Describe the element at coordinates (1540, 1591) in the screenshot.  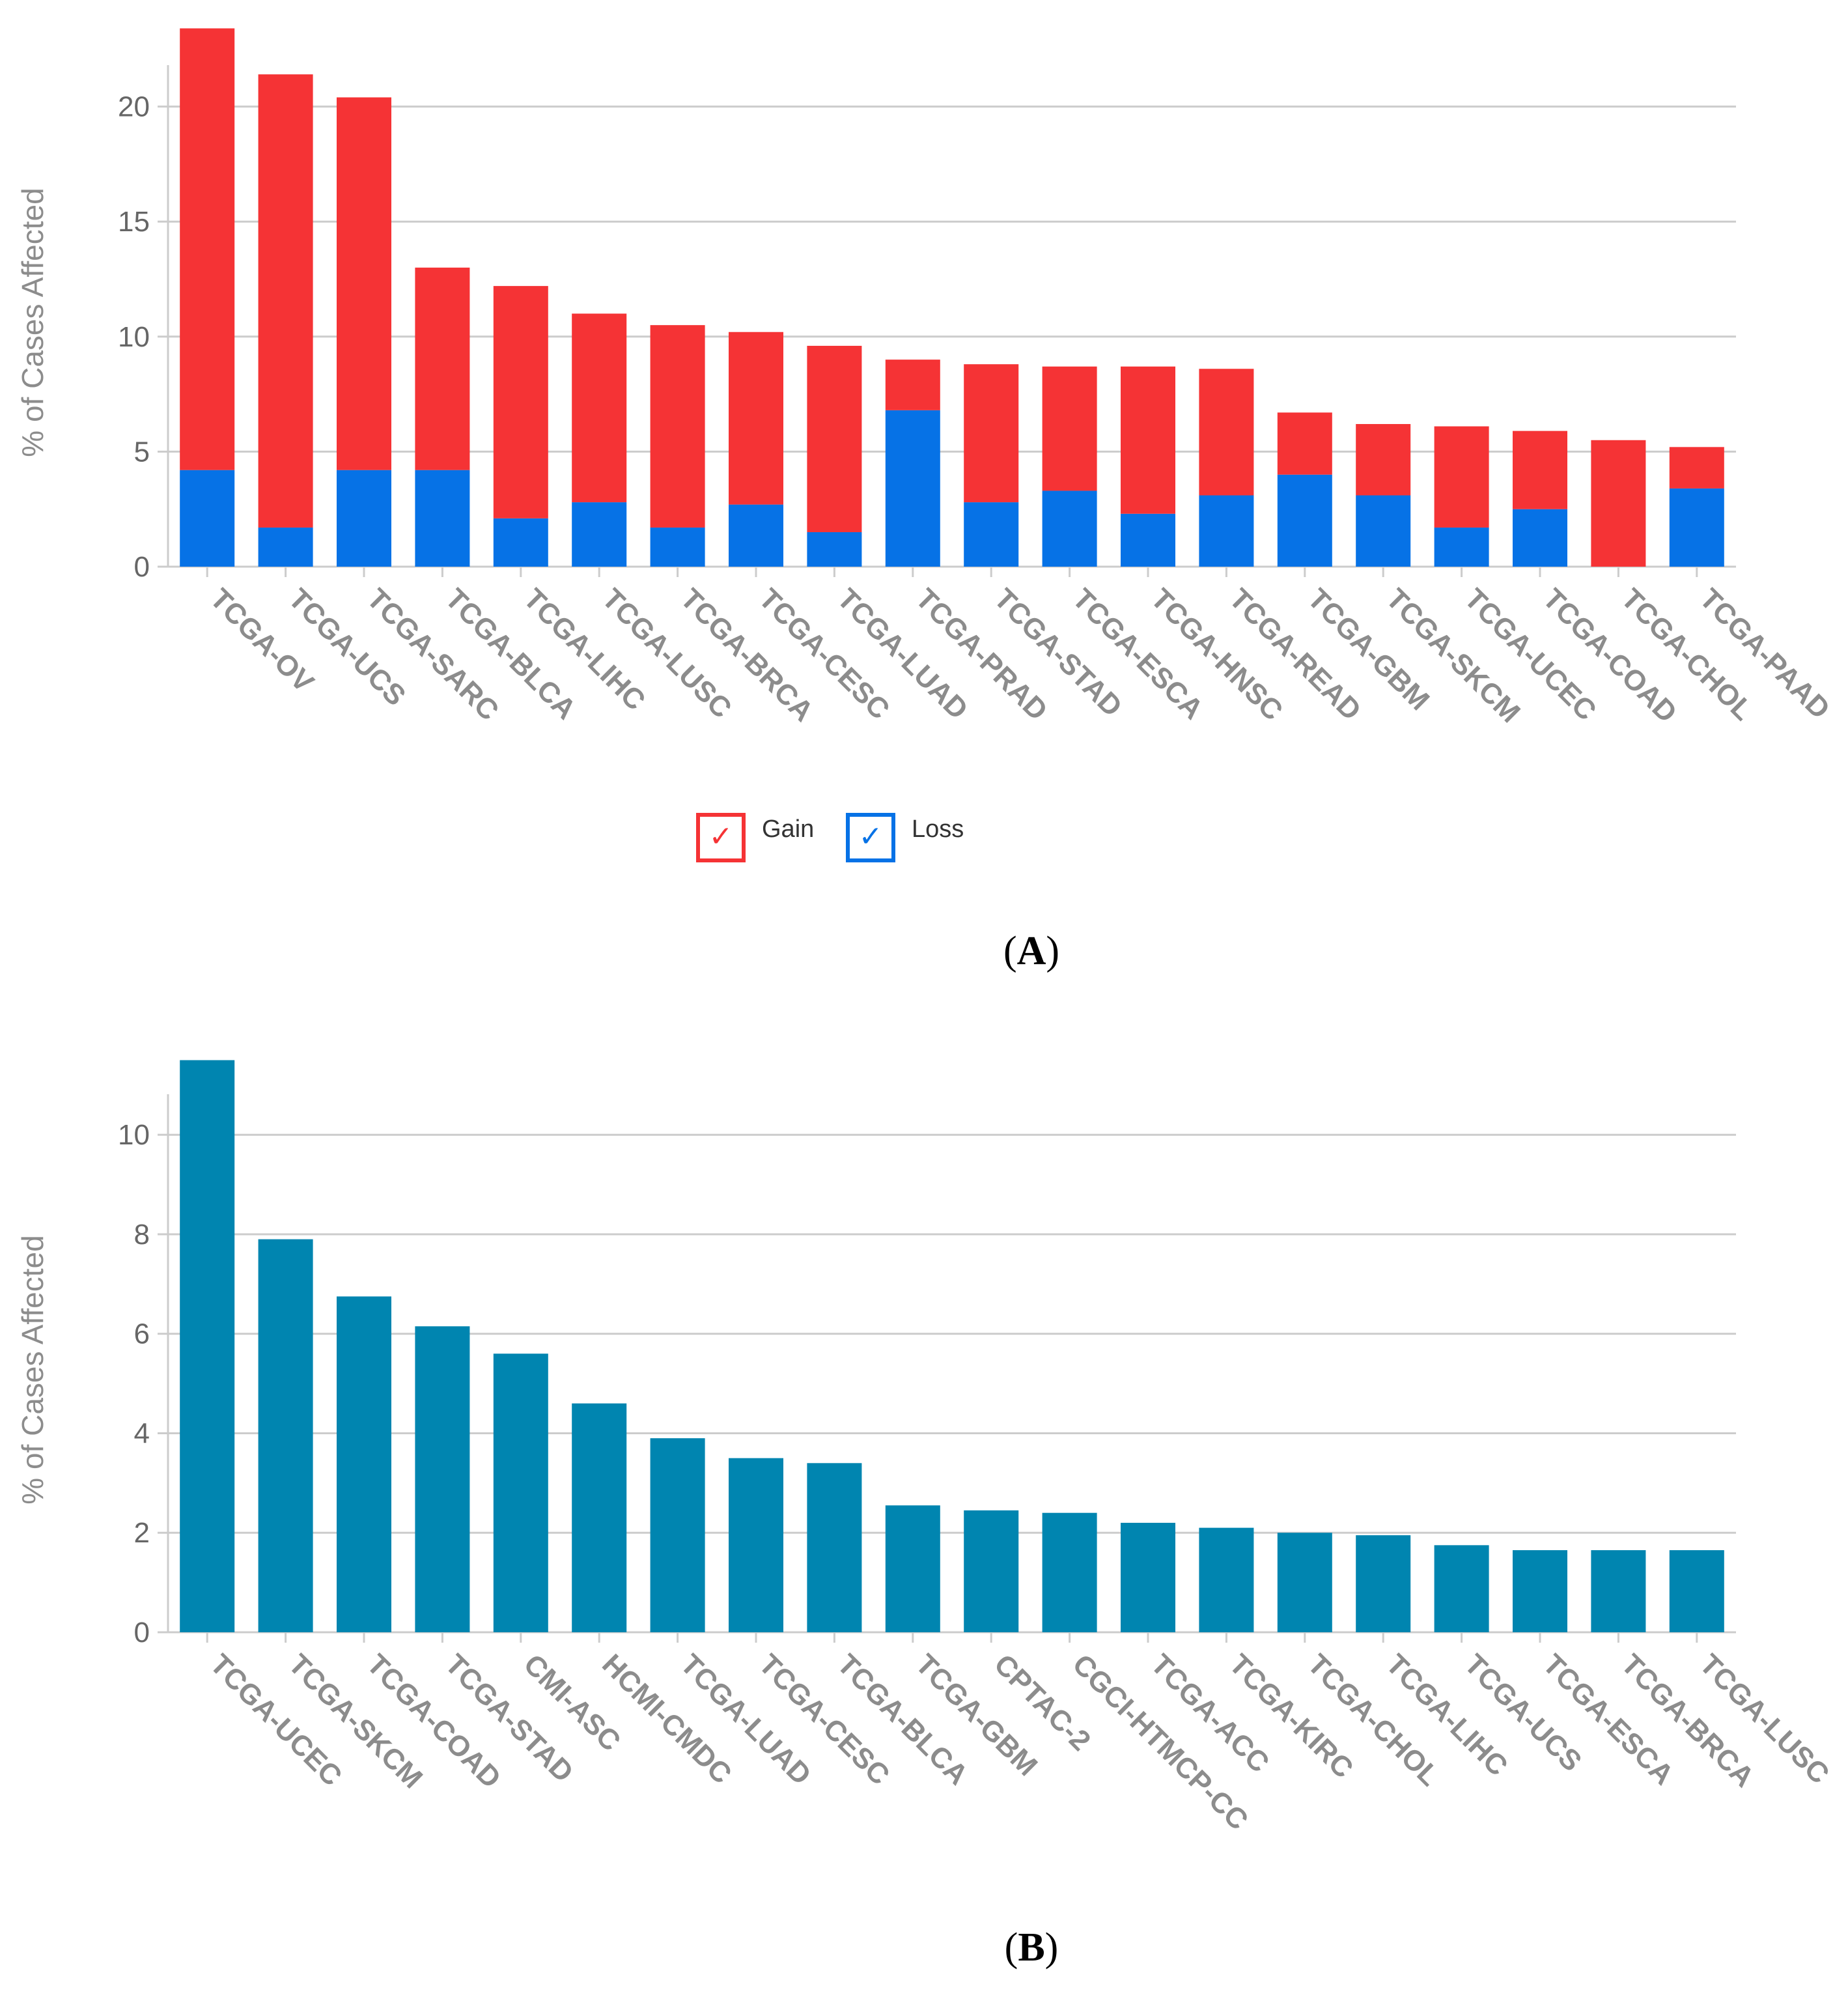
I see `bar-cases-tcga-esca` at that location.